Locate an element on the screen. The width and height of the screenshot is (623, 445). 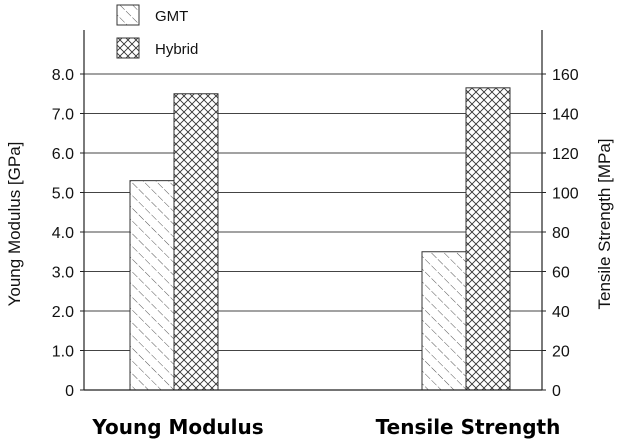
right-y-ticks: 0 20 40 60 80 100 120 140 160 is located at coordinates (560, 233).